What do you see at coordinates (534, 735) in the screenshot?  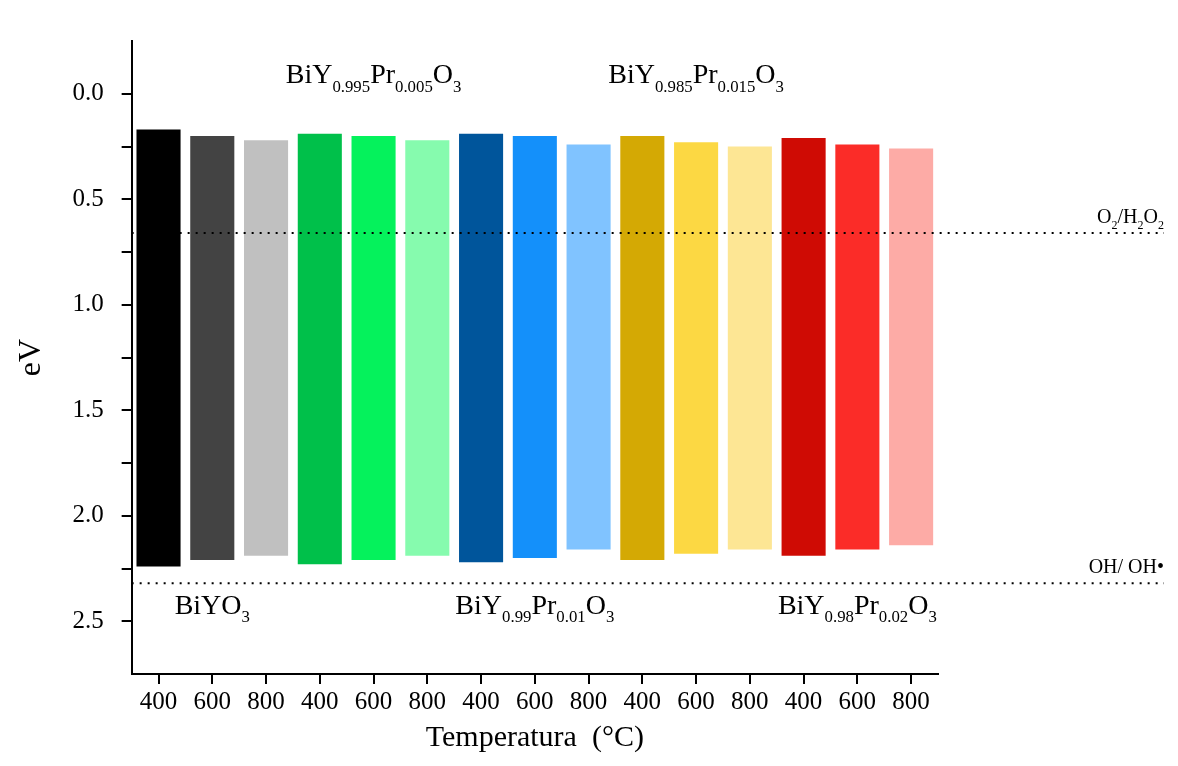 I see `x-axis-title: Temperatura (°C)` at bounding box center [534, 735].